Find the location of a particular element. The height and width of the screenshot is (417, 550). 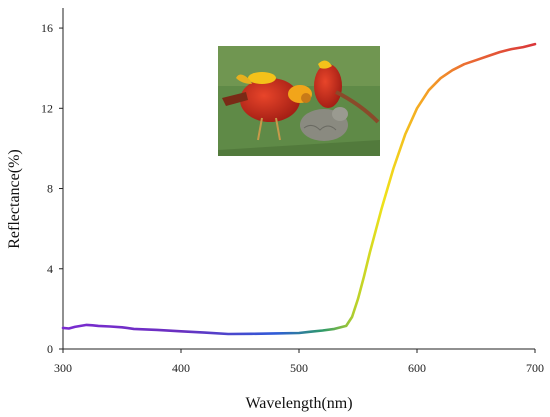

x-tick-label: 600 is located at coordinates (417, 368).